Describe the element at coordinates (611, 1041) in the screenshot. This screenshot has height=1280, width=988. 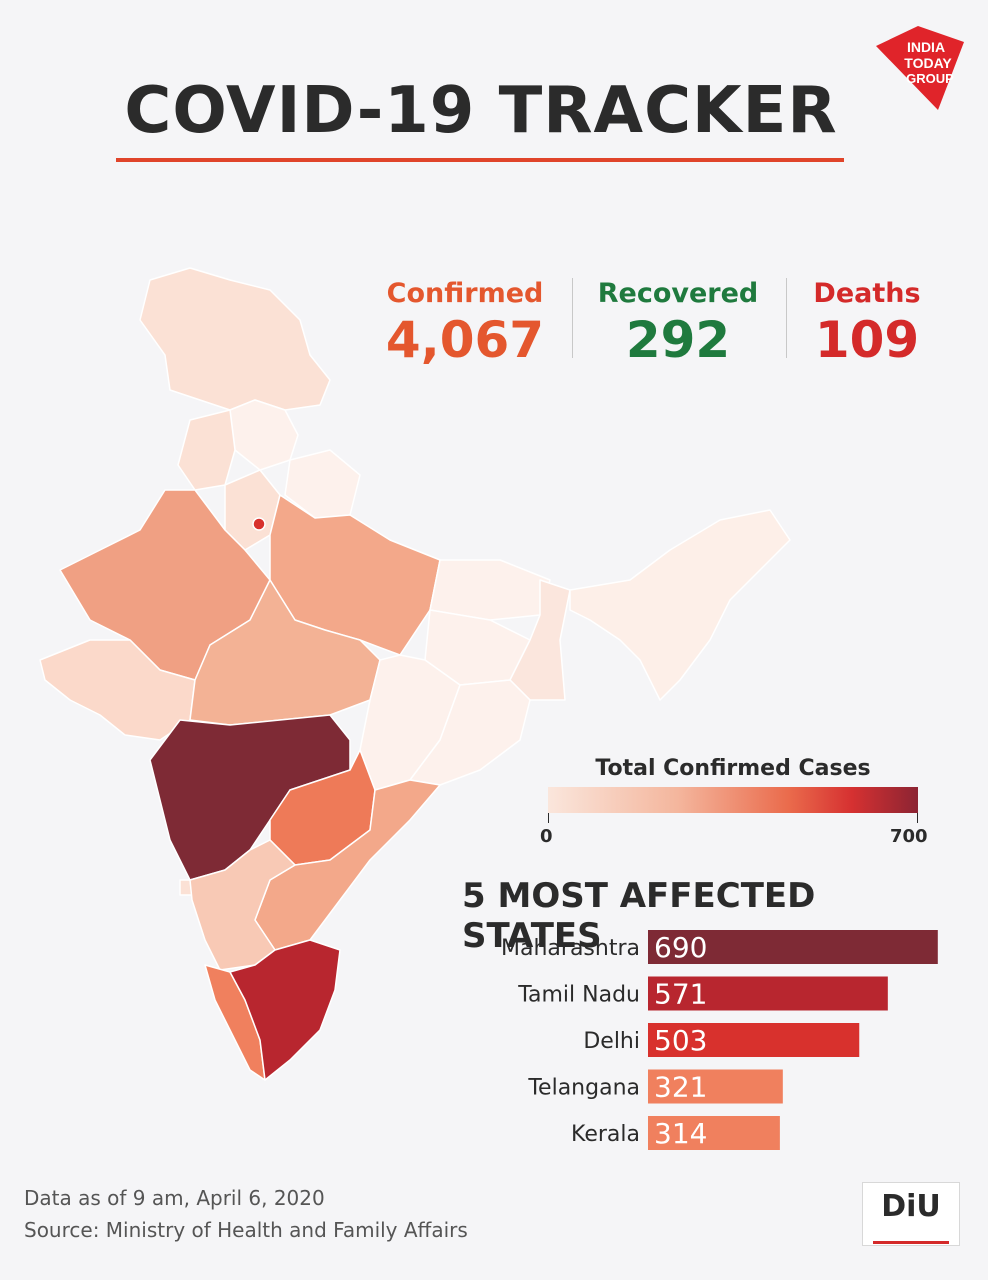
I see `bar-category-label: Delhi` at that location.